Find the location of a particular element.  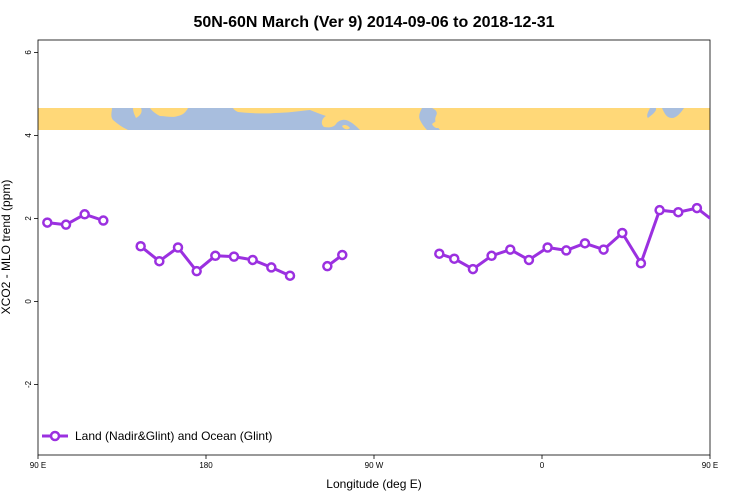

series-layer is located at coordinates (390, 241).